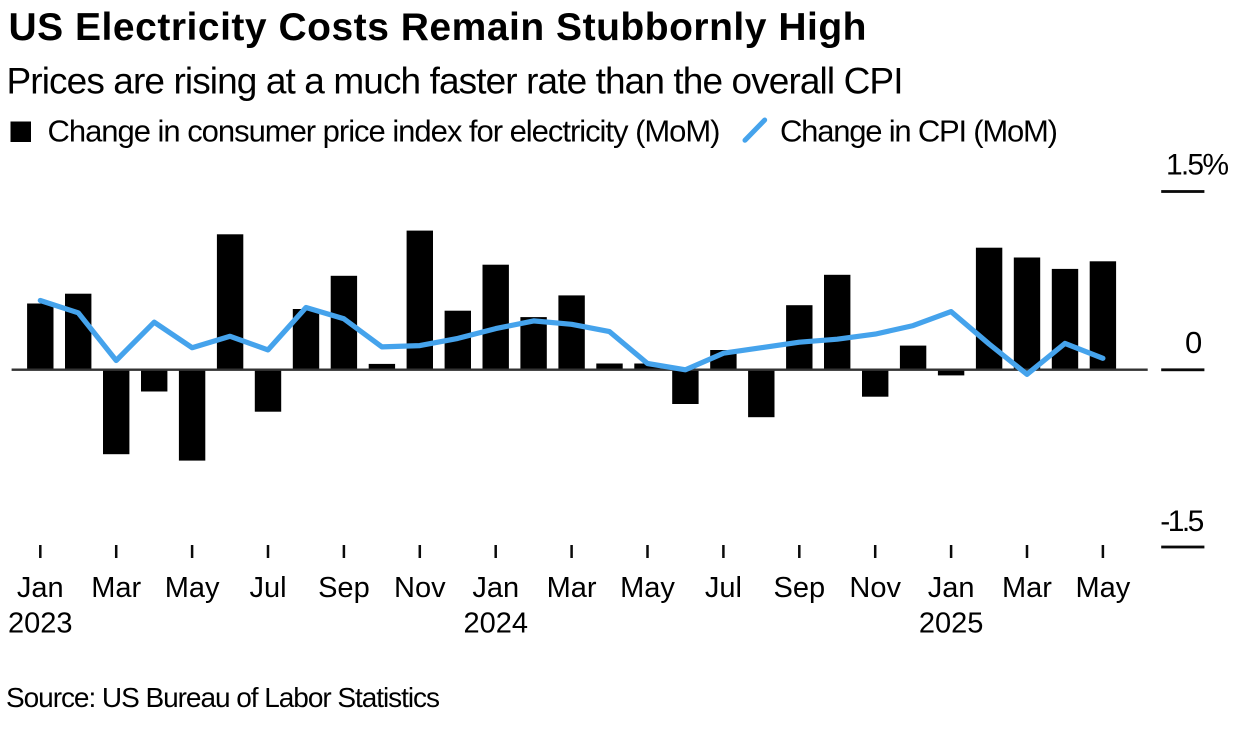 The image size is (1238, 733). What do you see at coordinates (223, 697) in the screenshot?
I see `svg-text:Source: US Bureau of Labor Sta: Source: US Bureau of Labor Statistics` at bounding box center [223, 697].